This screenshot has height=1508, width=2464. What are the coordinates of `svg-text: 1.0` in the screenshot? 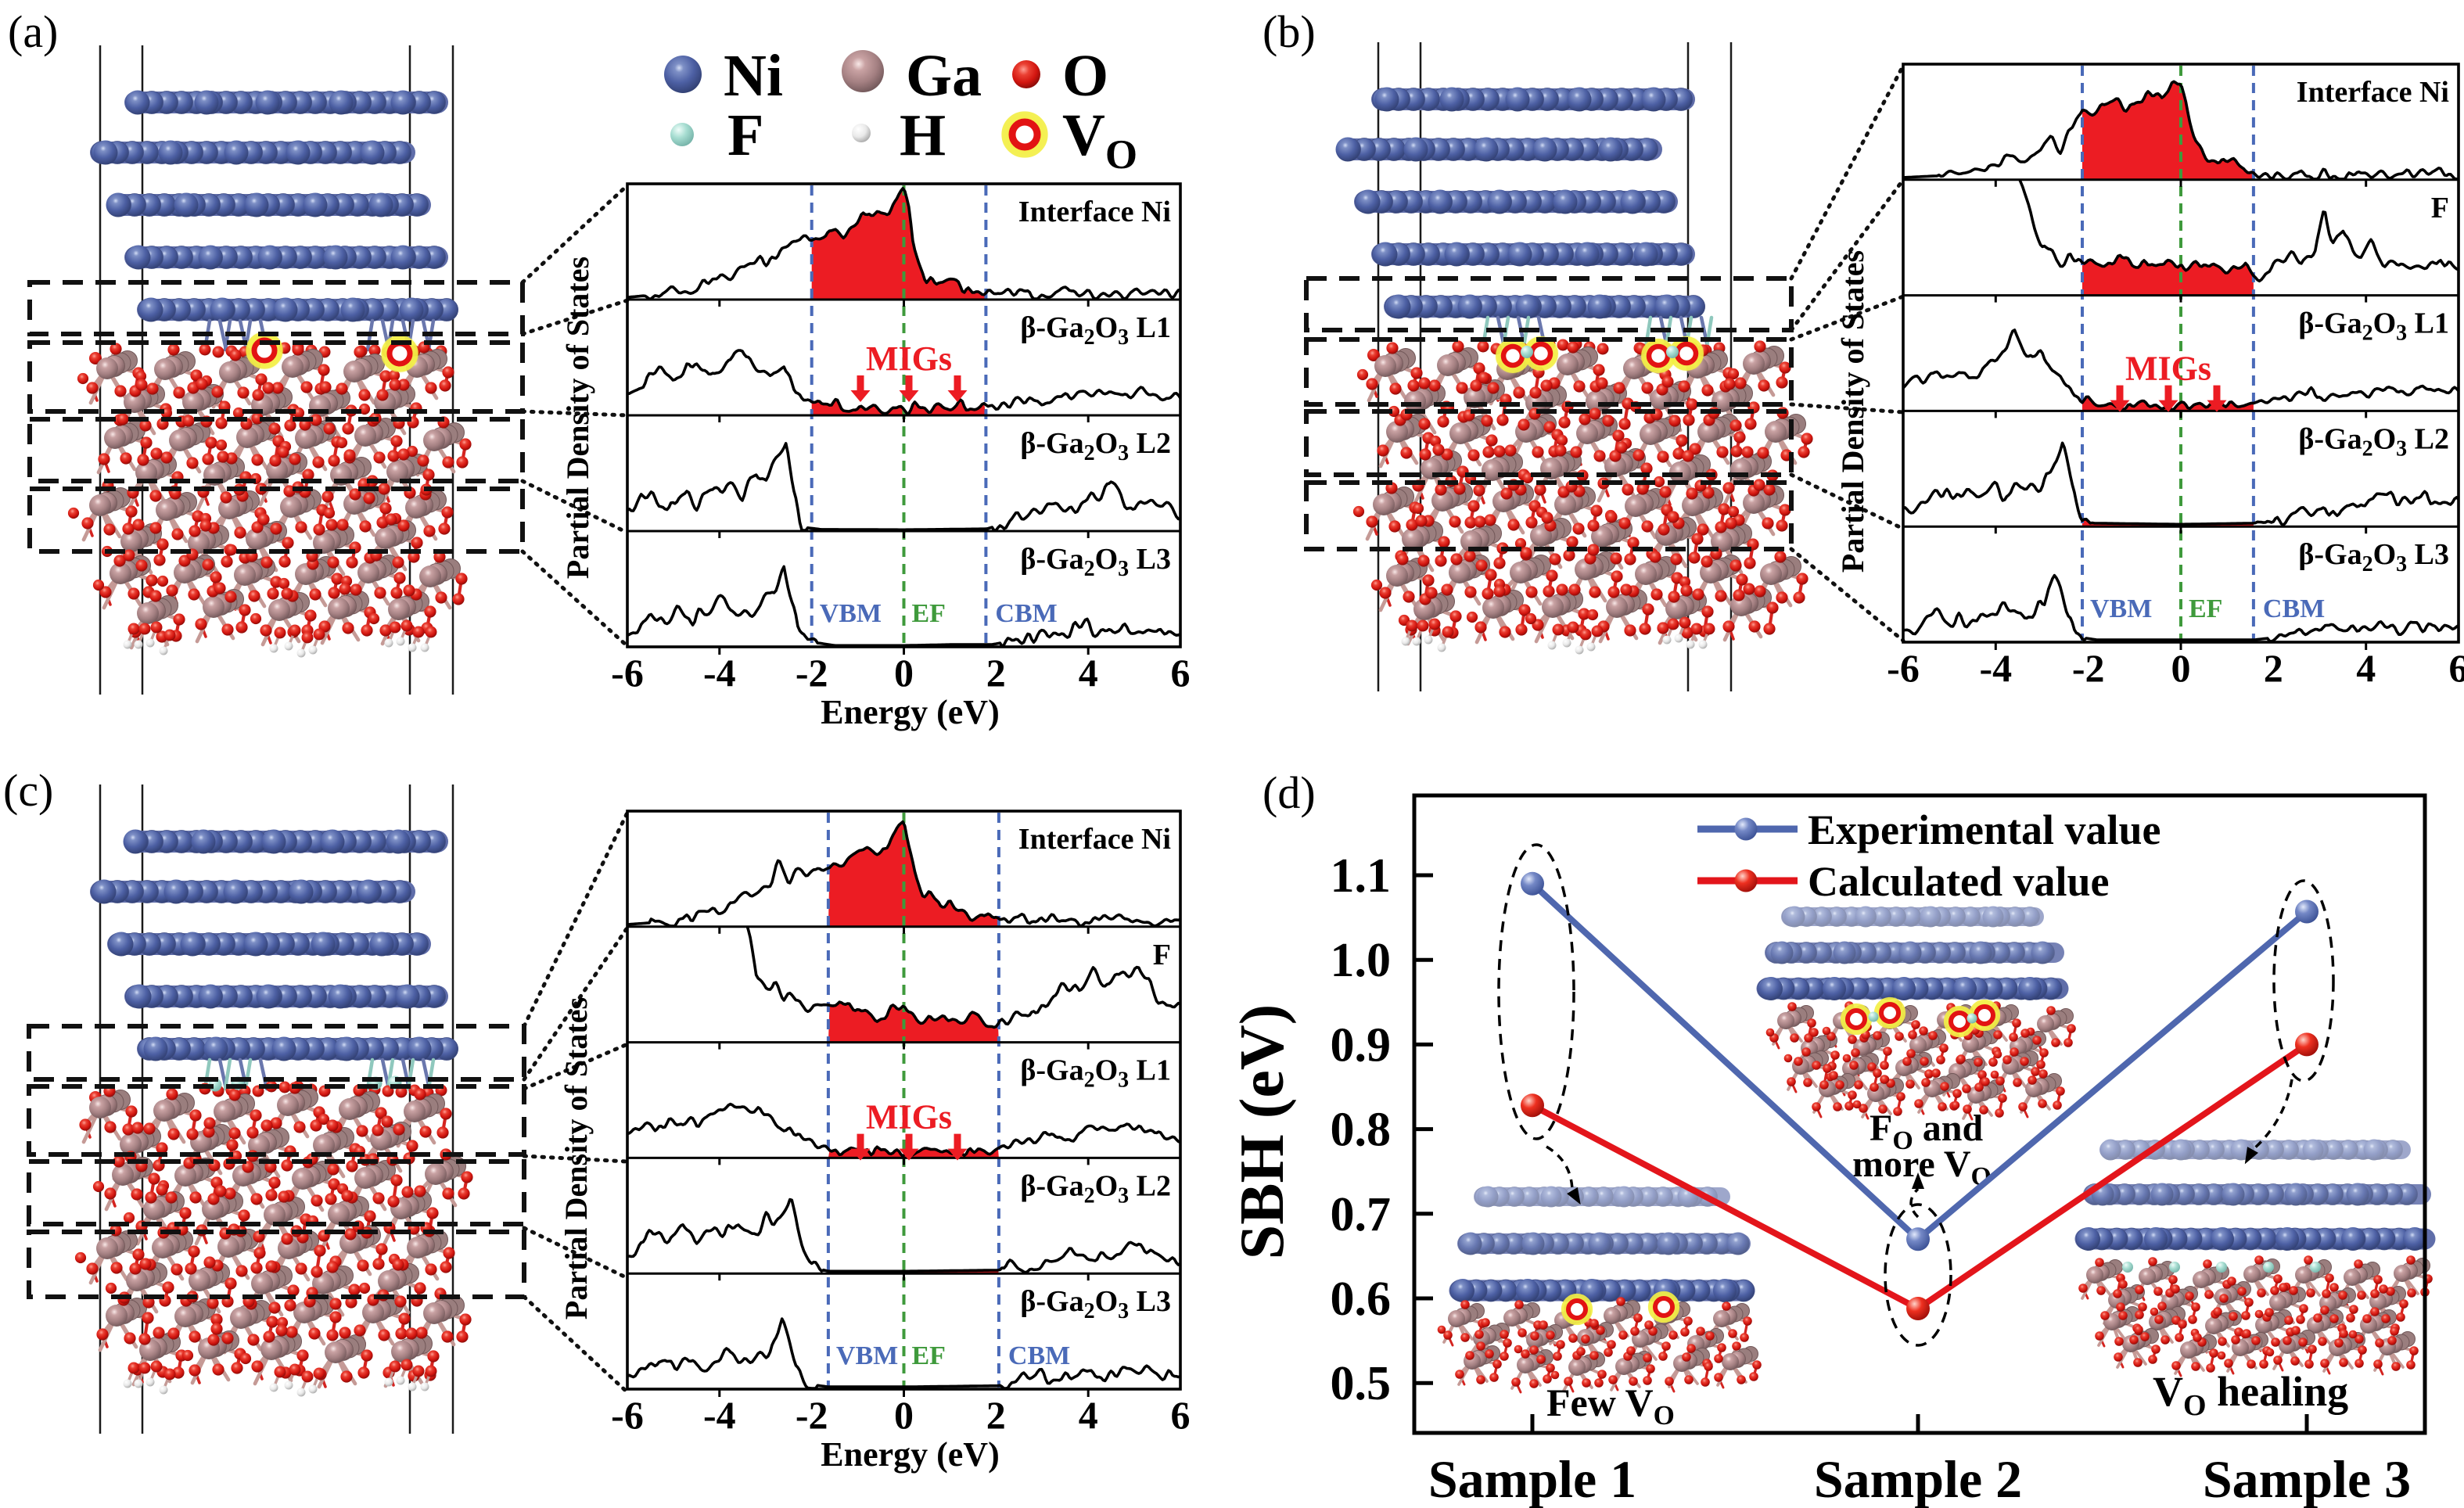 It's located at (1361, 960).